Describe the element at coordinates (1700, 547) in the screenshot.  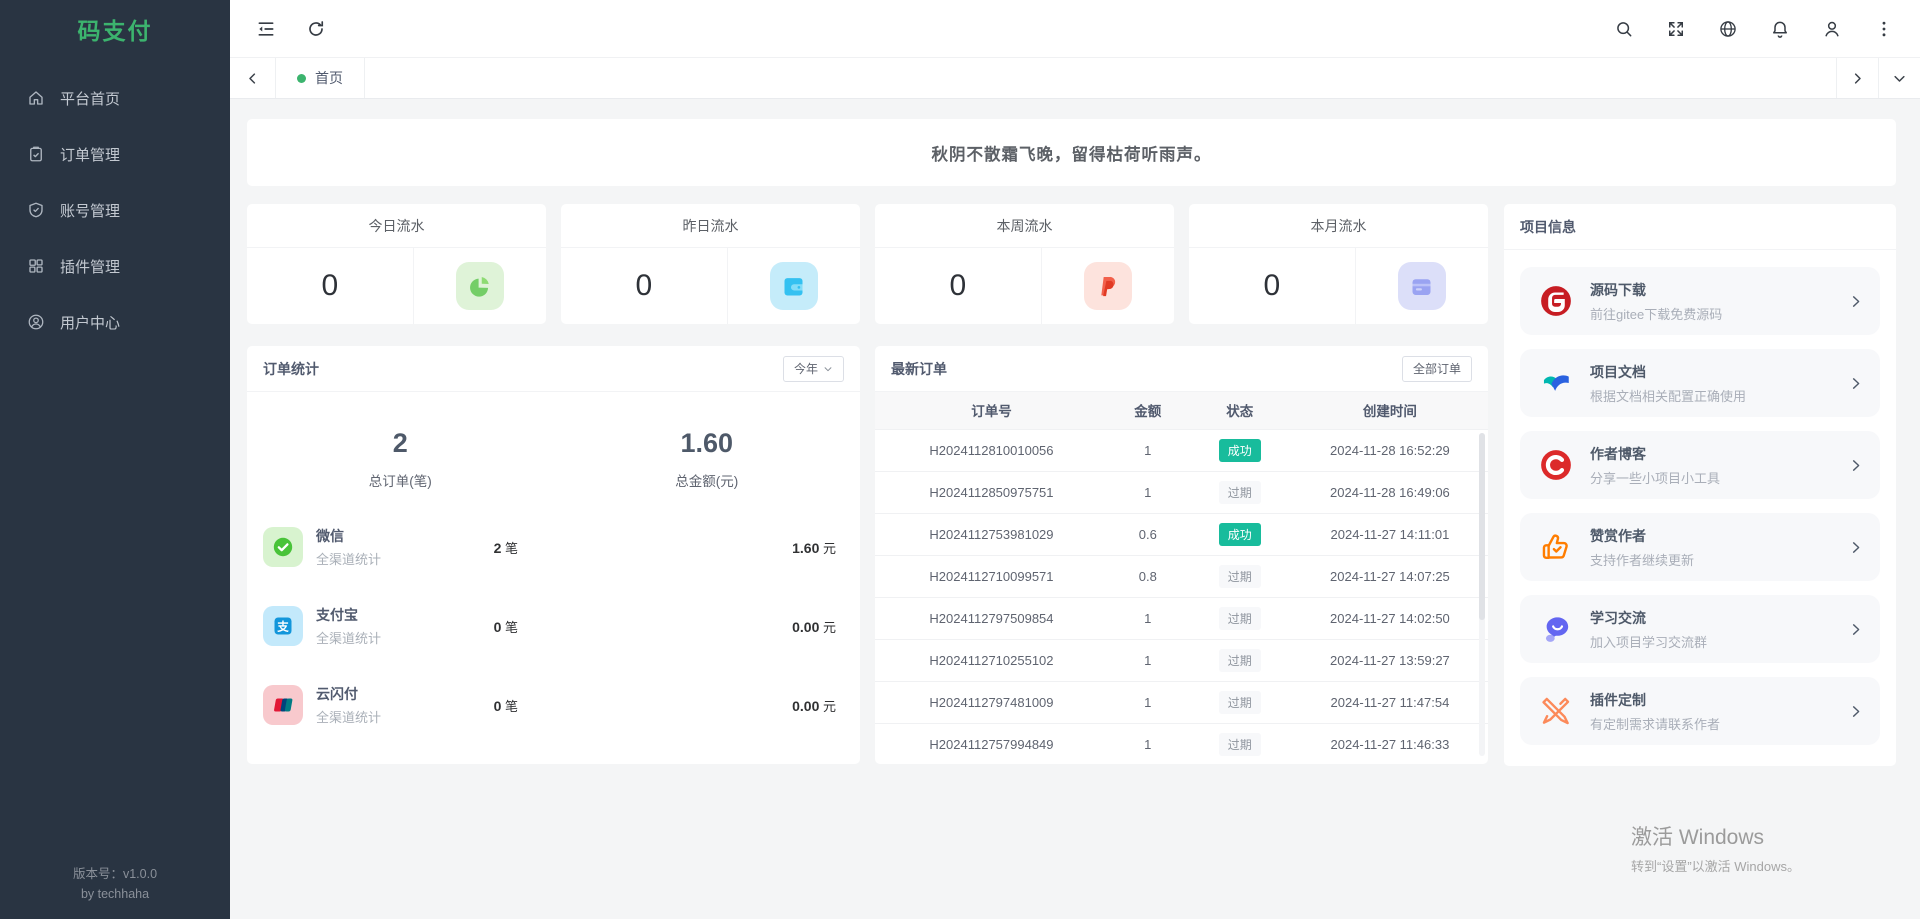
I see `project-info-item: 赞赏作者 支持作者继续更新` at that location.